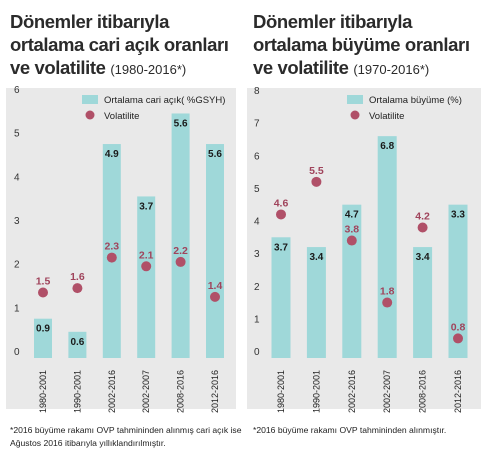 This screenshot has height=468, width=486. I want to click on right-volatility-value-label: 0.8, so click(458, 327).